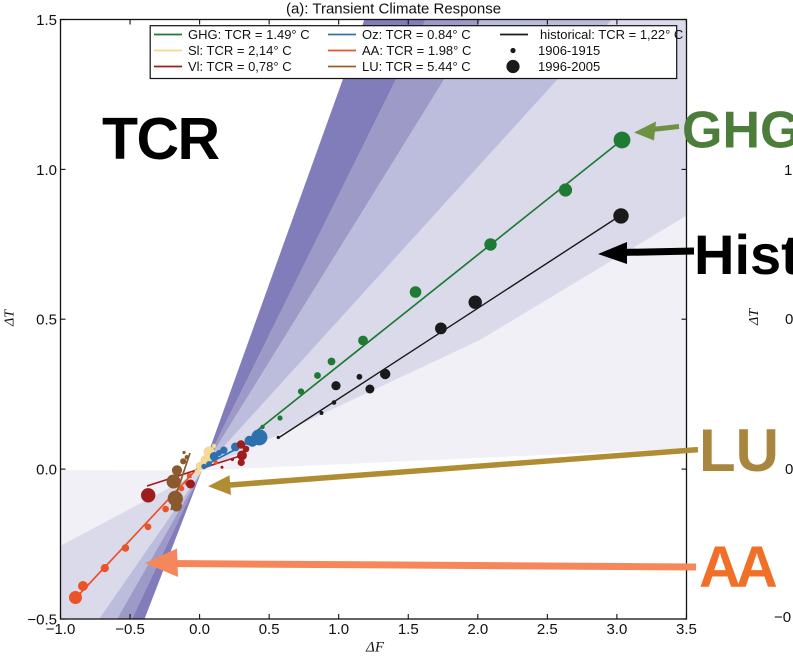  What do you see at coordinates (375, 648) in the screenshot?
I see `svg-text: ΔF` at bounding box center [375, 648].